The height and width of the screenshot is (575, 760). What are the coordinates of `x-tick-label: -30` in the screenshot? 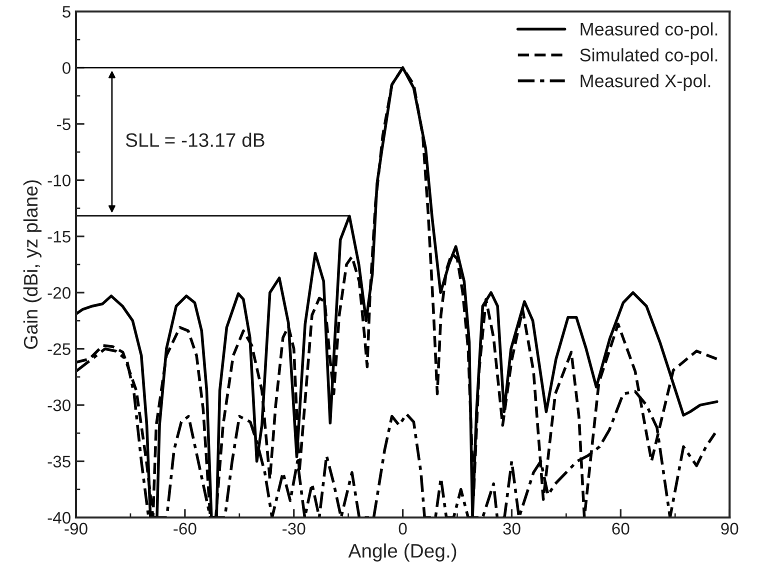 It's located at (294, 528).